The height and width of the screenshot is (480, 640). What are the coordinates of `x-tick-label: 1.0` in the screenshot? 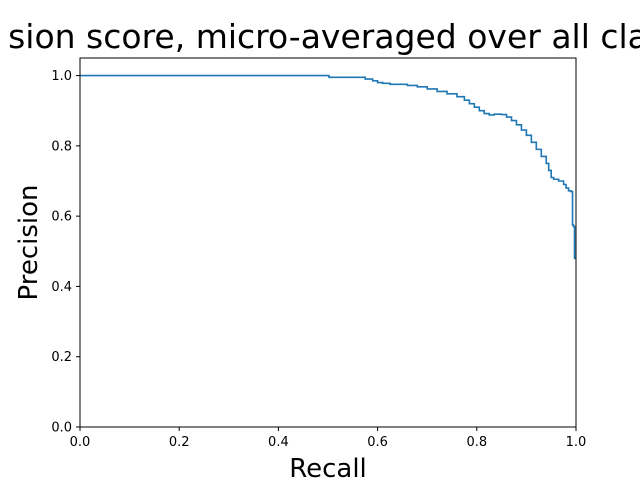 It's located at (576, 442).